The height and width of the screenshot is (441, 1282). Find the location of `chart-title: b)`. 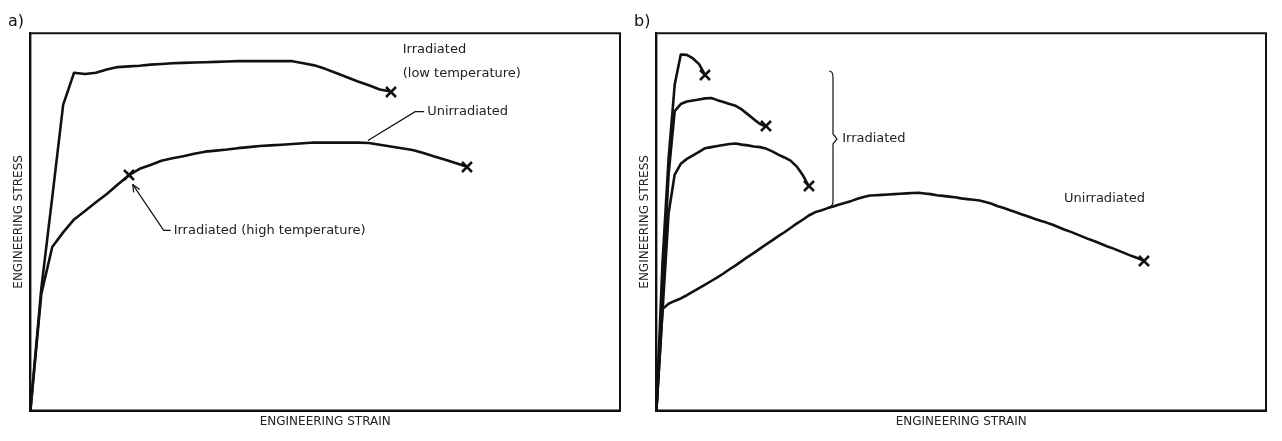

chart-title: b) is located at coordinates (642, 20).